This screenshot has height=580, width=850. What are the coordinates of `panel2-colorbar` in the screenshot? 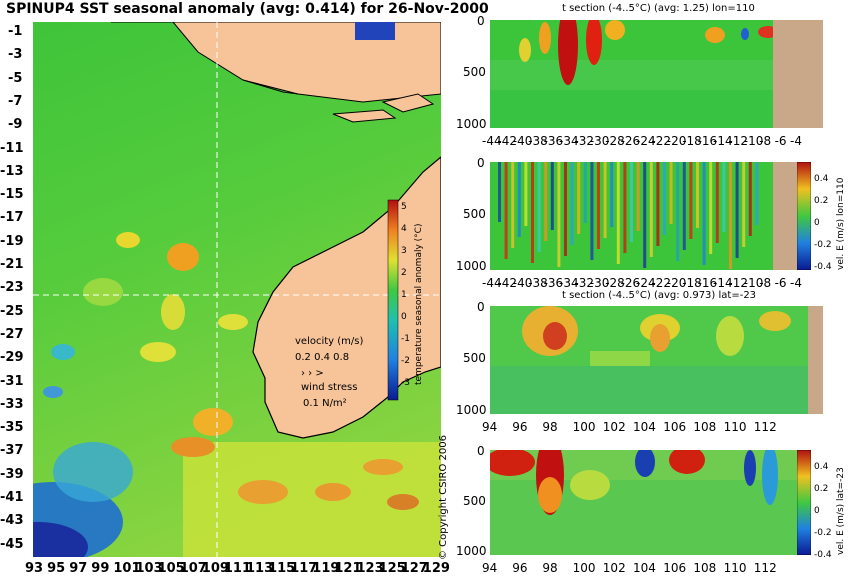 It's located at (804, 216).